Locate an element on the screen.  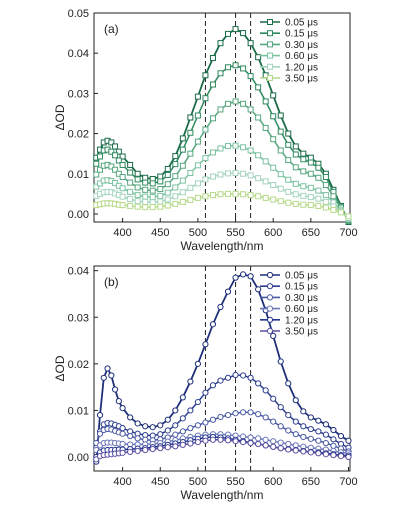
panel-label: (a) is located at coordinates (111, 29).